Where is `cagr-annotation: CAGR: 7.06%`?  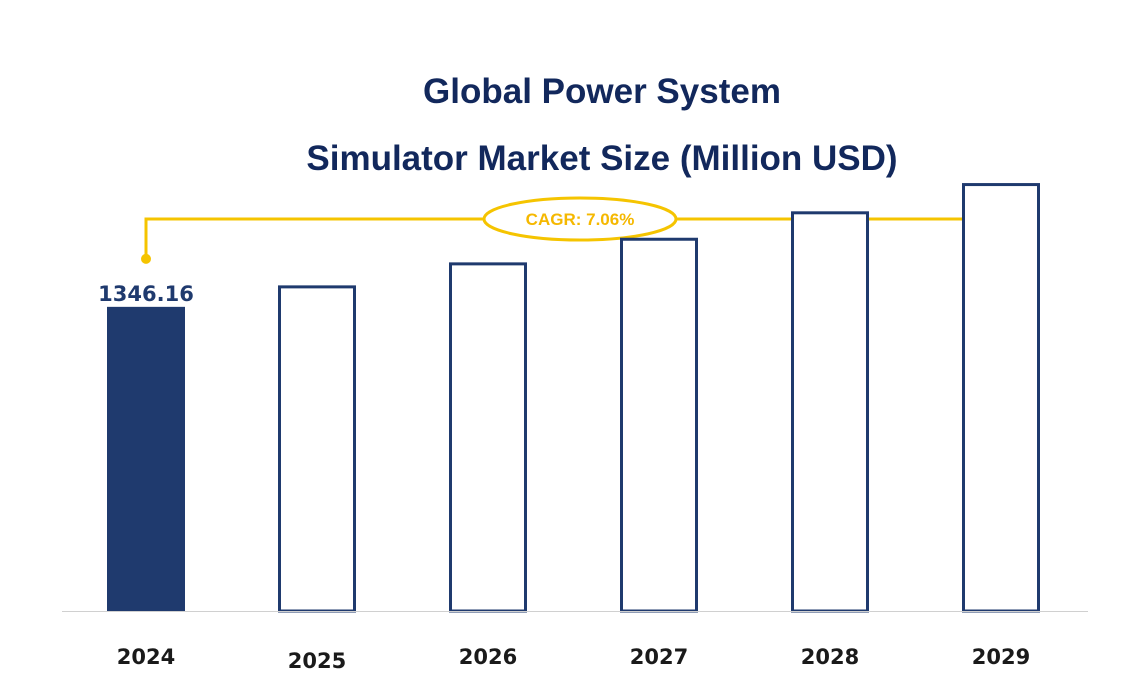 cagr-annotation: CAGR: 7.06% is located at coordinates (557, 230).